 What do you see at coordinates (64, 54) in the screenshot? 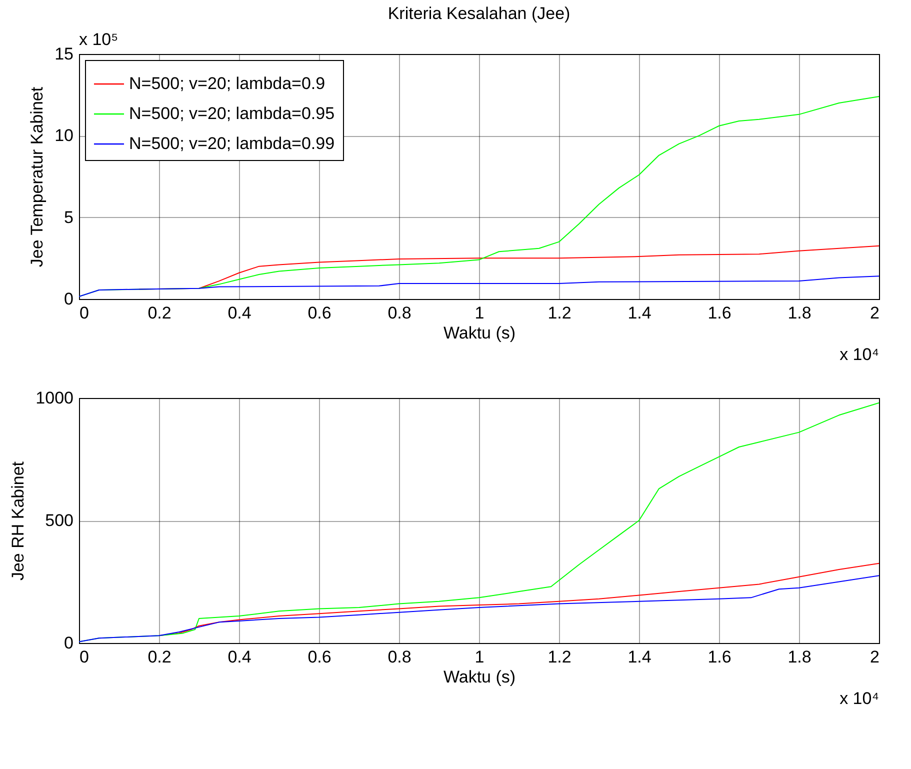
I see `y-tick-label: 15` at bounding box center [64, 54].